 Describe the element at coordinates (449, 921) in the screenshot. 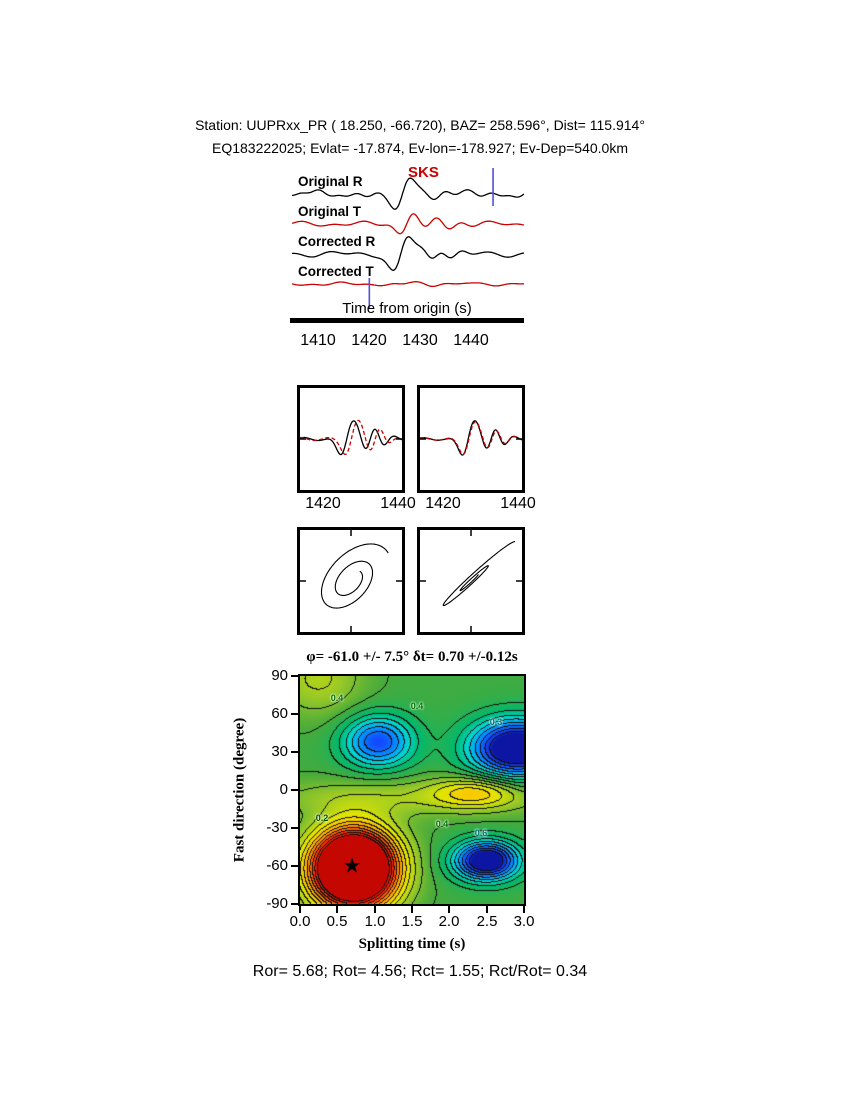

I see `contour-xtick-label: 2.0` at that location.